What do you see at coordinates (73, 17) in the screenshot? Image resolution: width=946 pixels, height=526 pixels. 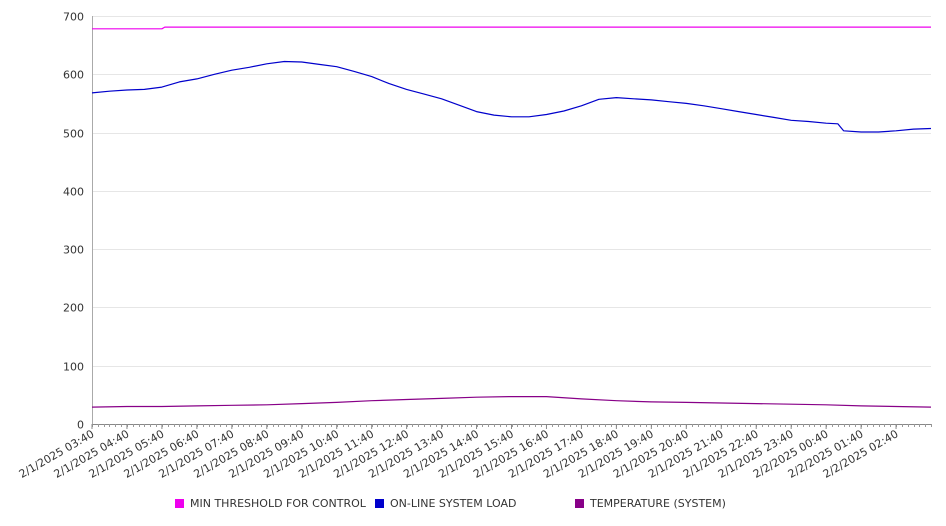 I see `y-tick-label: 700` at bounding box center [73, 17].